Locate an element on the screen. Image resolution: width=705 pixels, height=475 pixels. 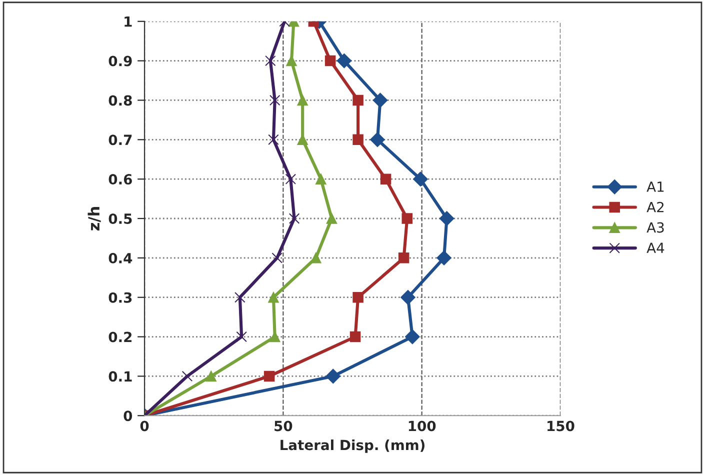
y-tick-label: 1 is located at coordinates (128, 21).